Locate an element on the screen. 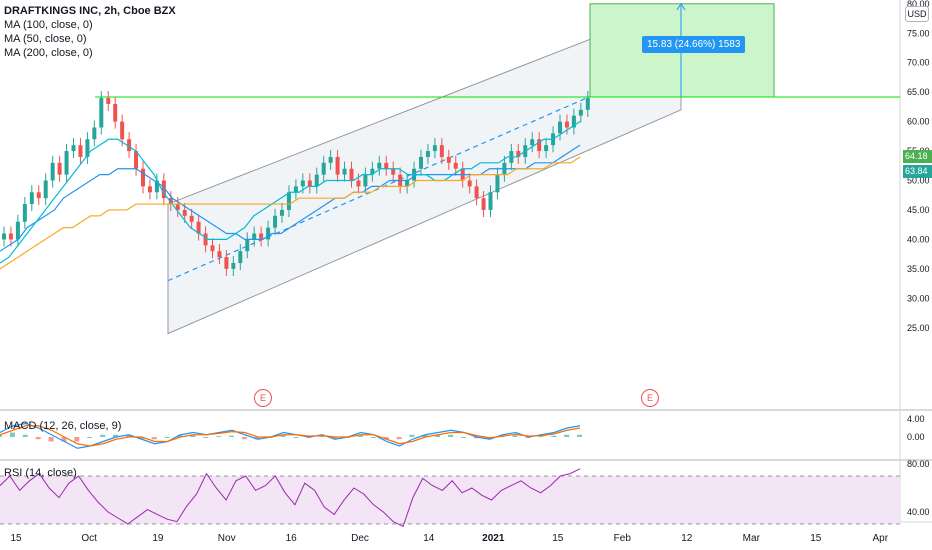 The image size is (932, 550). x-tick-label: Feb is located at coordinates (623, 538).